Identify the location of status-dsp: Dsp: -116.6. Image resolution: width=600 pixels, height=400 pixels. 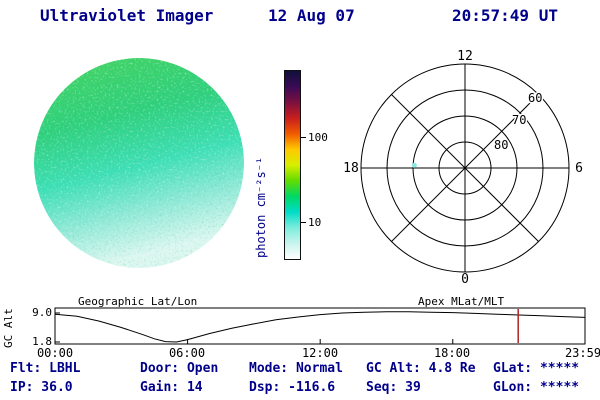
(292, 387).